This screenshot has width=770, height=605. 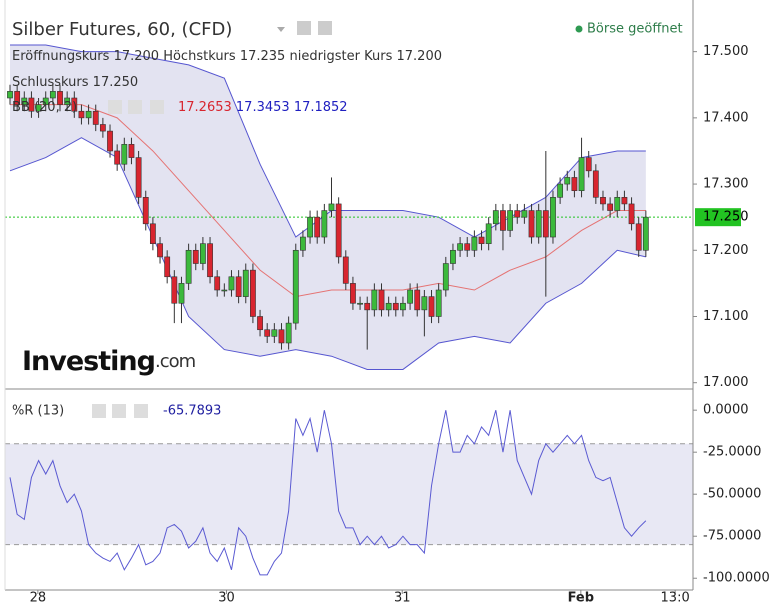 I want to click on logo-suffix: .com, so click(x=175, y=361).